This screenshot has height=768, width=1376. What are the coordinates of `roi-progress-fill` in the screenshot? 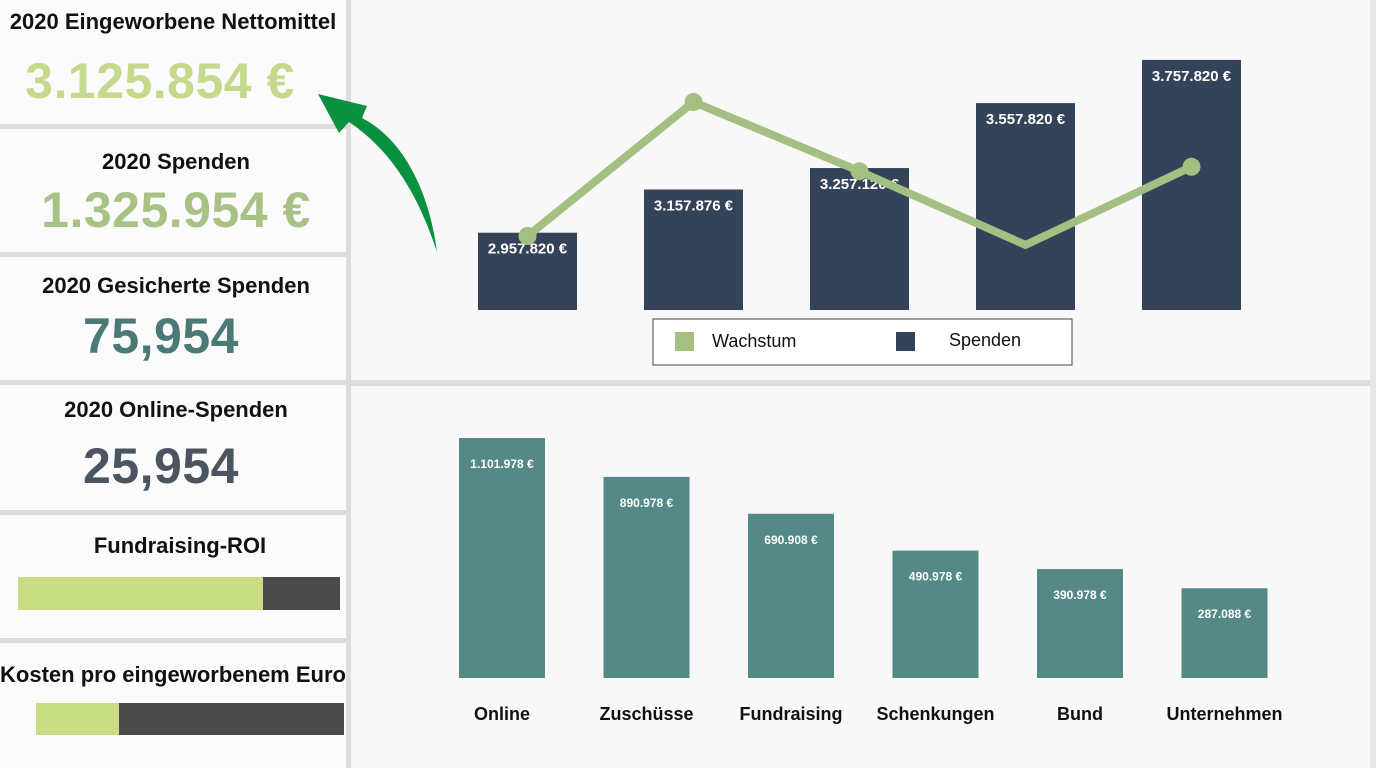 It's located at (140, 593).